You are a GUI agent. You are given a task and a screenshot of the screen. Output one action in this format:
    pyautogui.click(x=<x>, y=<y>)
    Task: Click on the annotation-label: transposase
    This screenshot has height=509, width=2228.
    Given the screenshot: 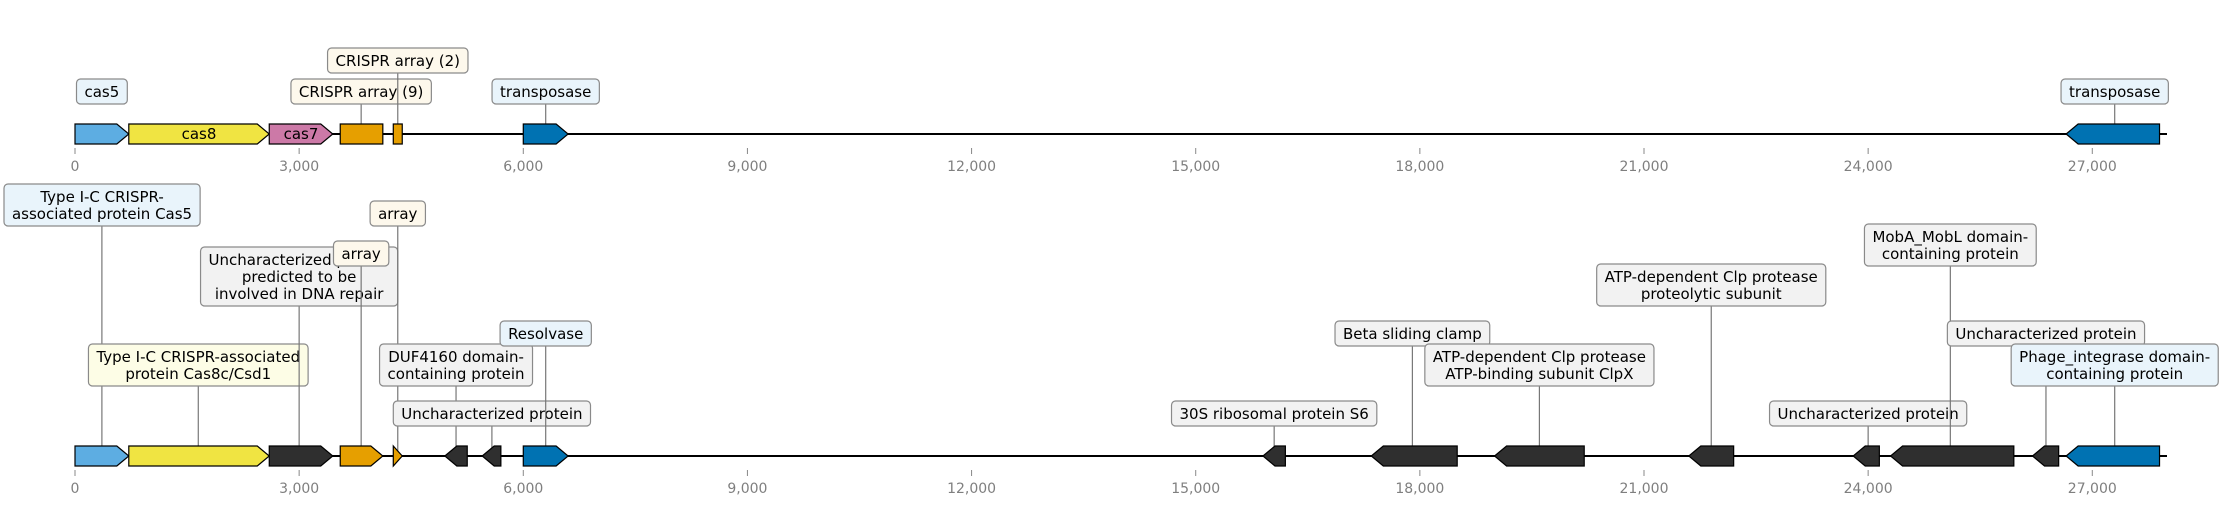 What is the action you would take?
    pyautogui.click(x=545, y=92)
    